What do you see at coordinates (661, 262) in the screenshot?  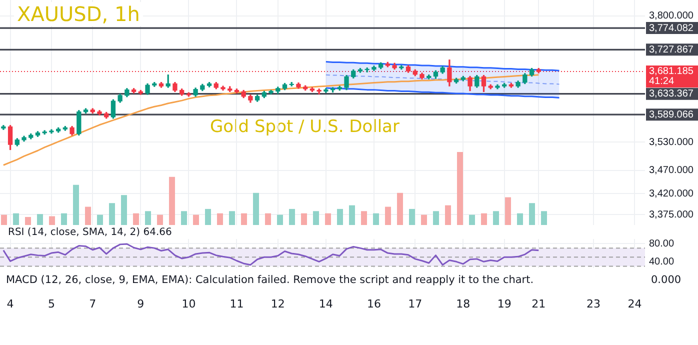 I see `y-tick-label: 40.00` at bounding box center [661, 262].